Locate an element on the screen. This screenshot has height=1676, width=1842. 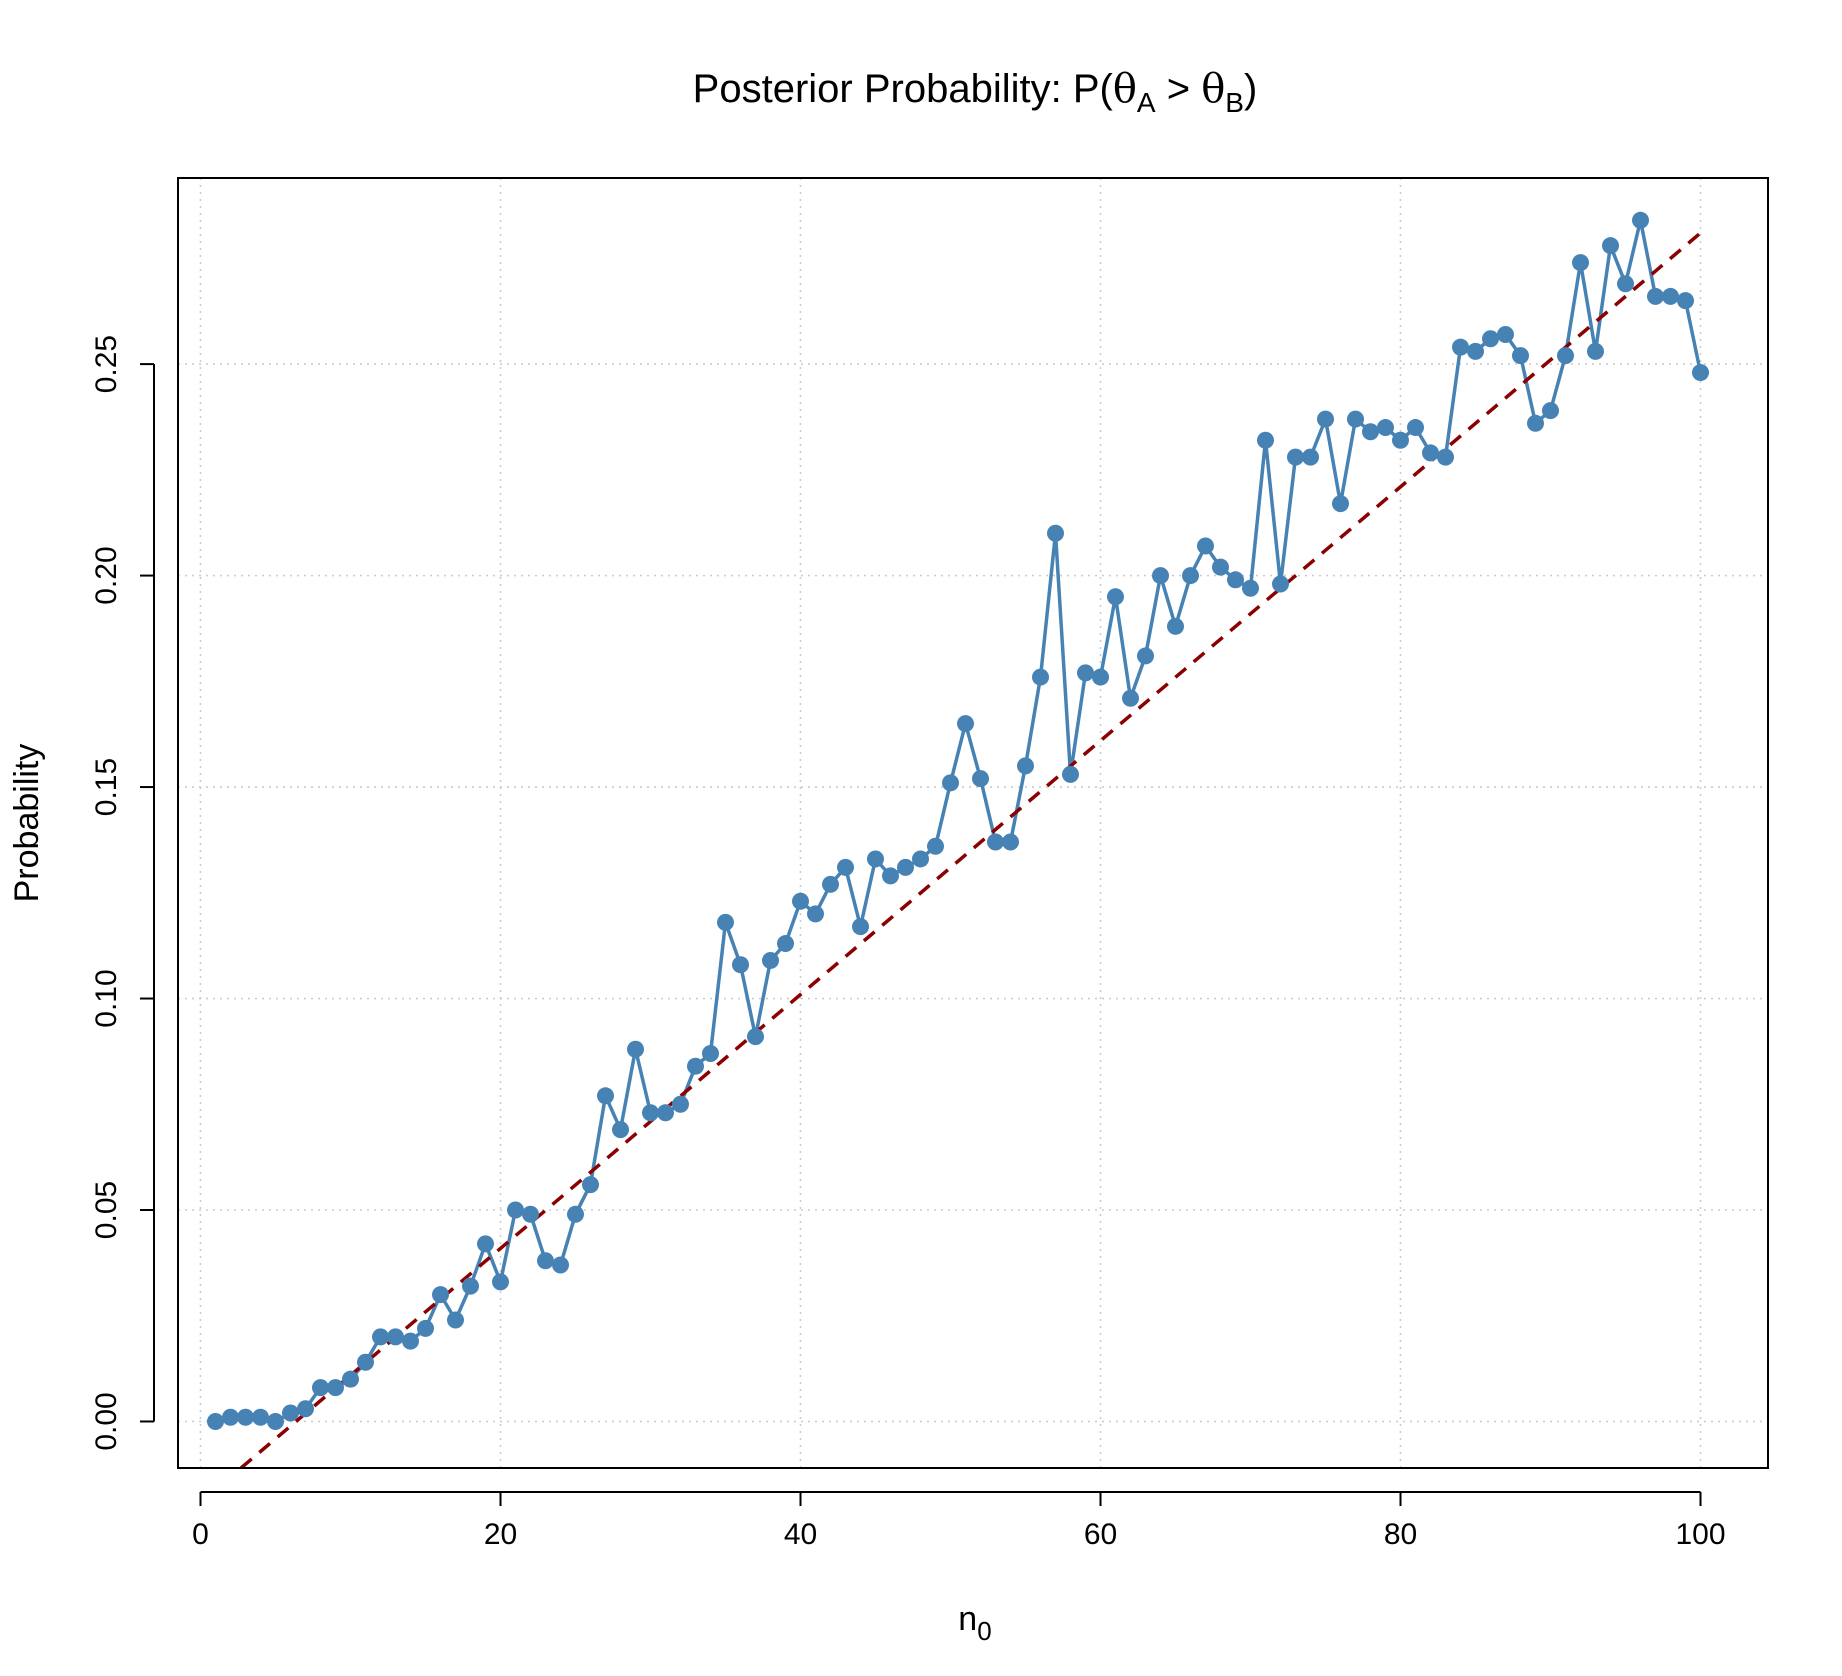
x-tick-label-1: 20 is located at coordinates (500, 1534).